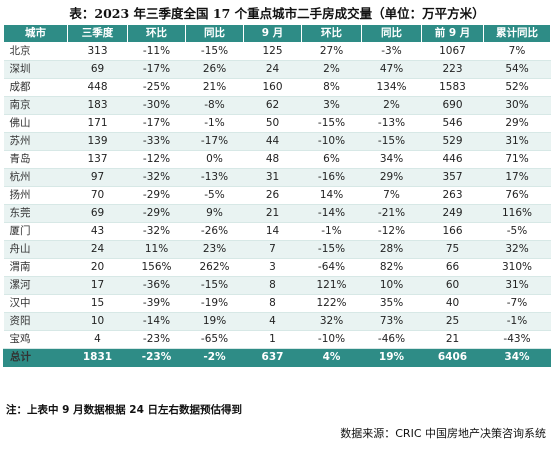  I want to click on value-cell: 47%, so click(391, 69).